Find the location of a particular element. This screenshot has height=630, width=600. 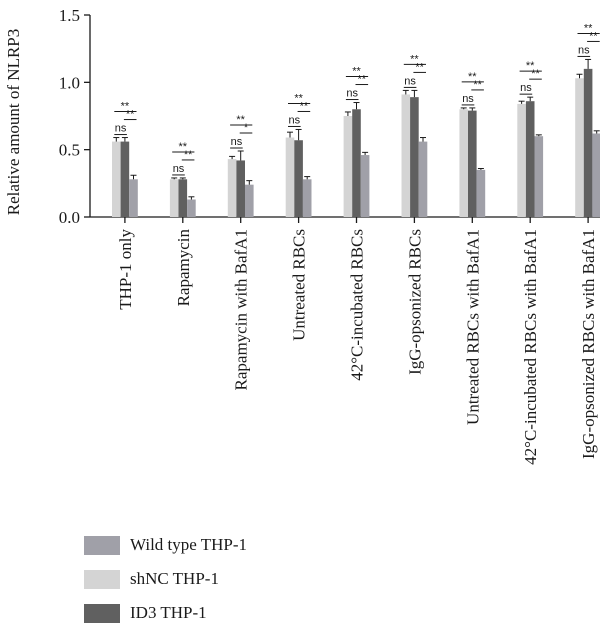

x-category-label: THP-1 only is located at coordinates (125, 269).